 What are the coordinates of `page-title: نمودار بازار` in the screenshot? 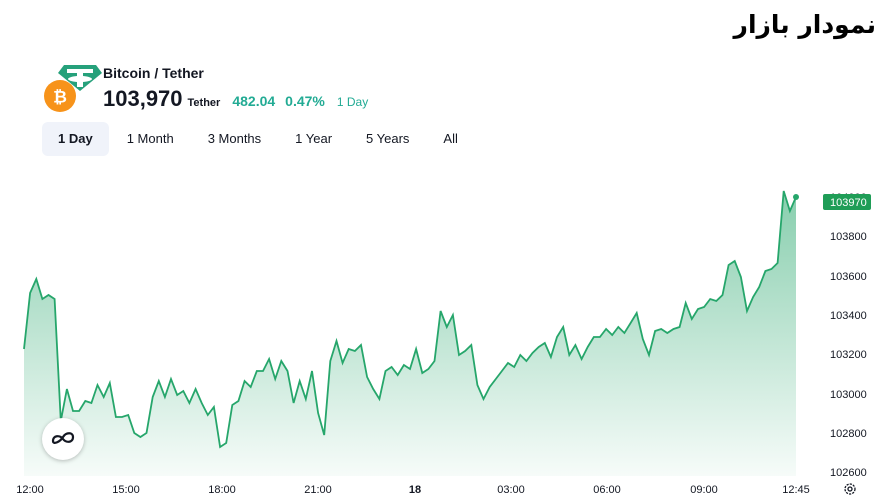 It's located at (804, 24).